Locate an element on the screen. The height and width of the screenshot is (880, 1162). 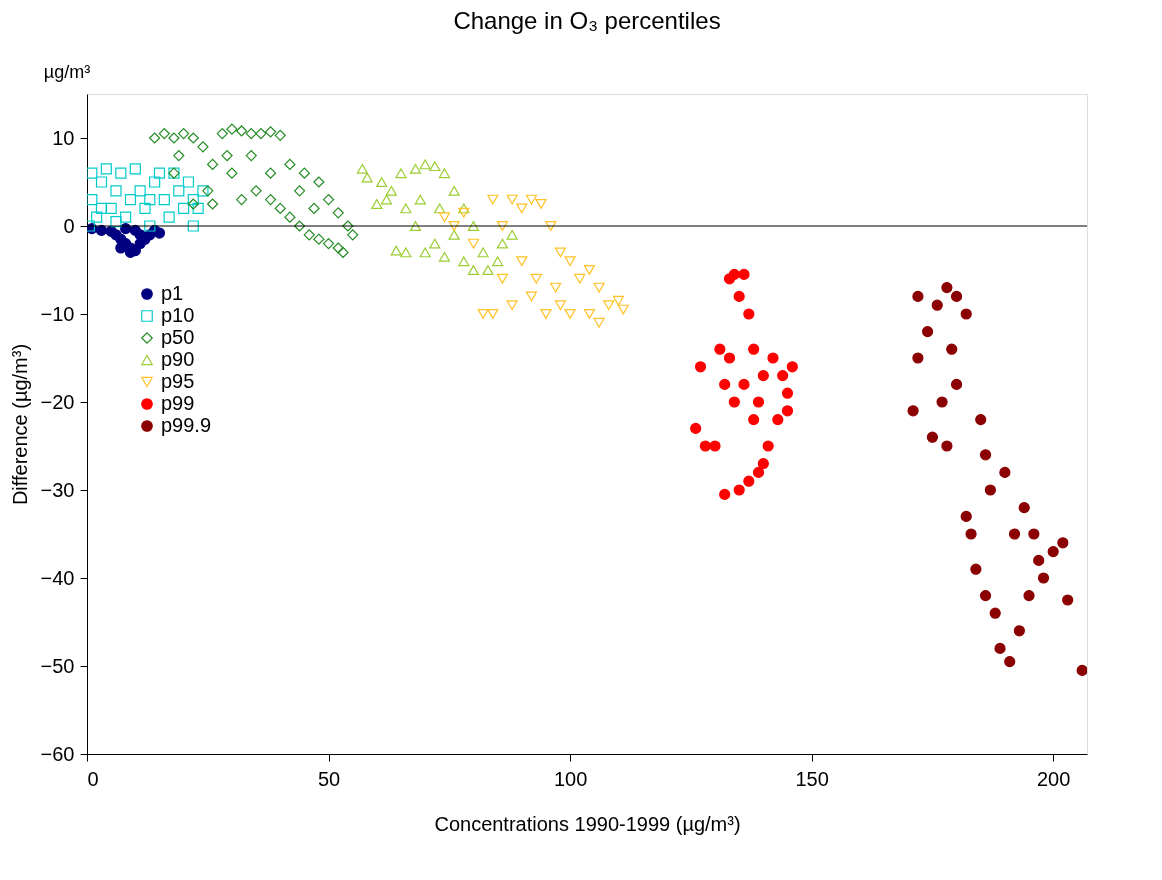
chart-title: Change in O₃ percentiles is located at coordinates (587, 20).